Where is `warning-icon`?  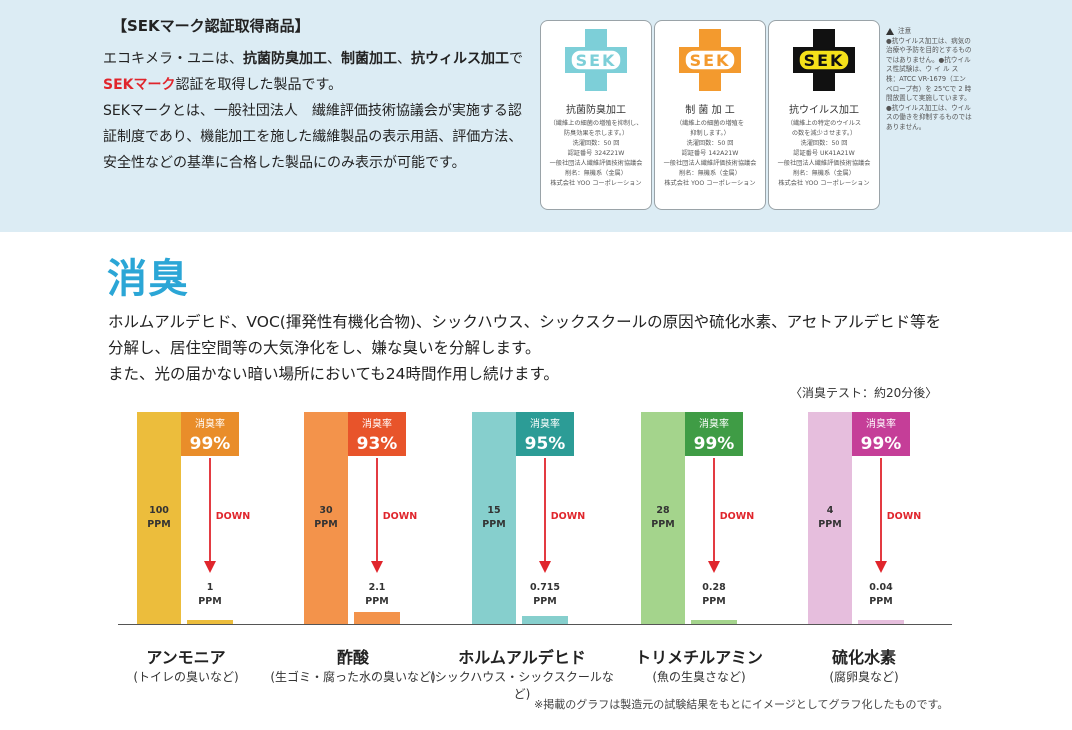
warning-icon is located at coordinates (890, 31).